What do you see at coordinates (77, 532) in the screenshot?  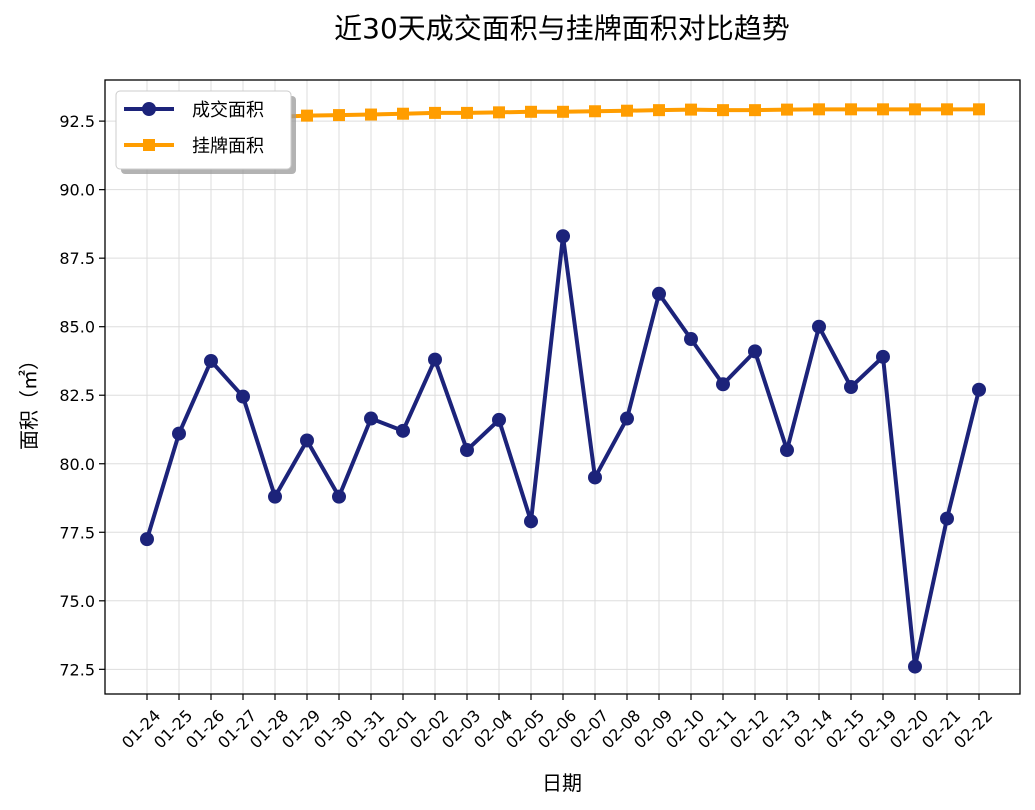 I see `y-tick-label: 77.5` at bounding box center [77, 532].